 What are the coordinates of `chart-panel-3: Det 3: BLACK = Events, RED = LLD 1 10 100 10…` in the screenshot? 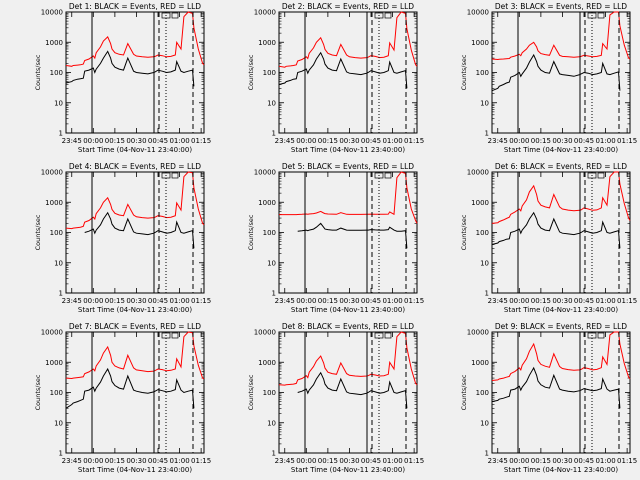 It's located at (548, 78).